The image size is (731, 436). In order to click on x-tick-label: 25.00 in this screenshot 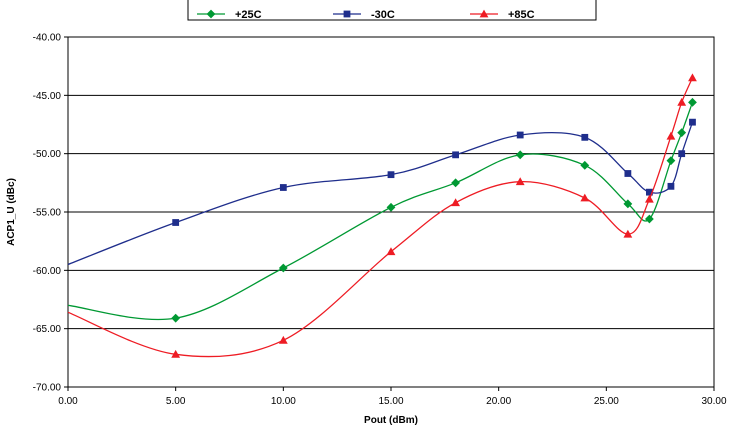, I will do `click(606, 401)`.